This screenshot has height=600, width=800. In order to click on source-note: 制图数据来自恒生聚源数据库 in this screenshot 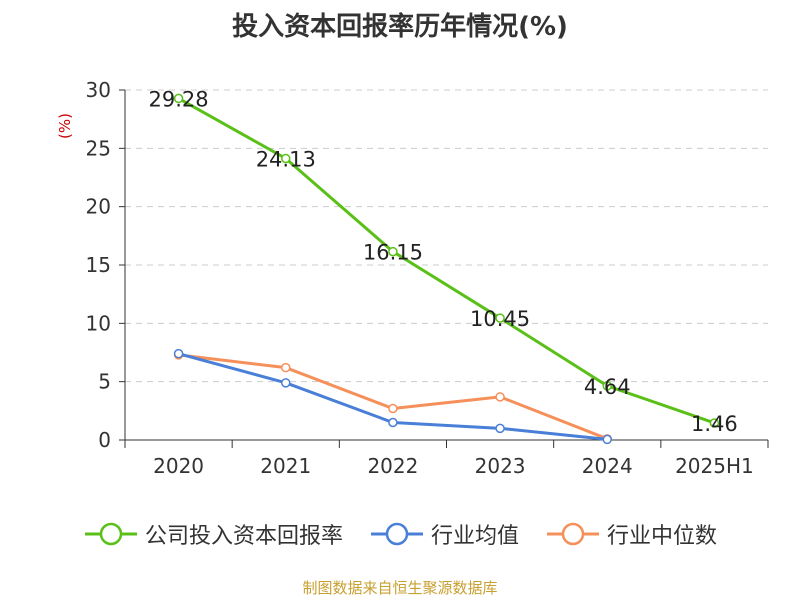, I will do `click(400, 588)`.